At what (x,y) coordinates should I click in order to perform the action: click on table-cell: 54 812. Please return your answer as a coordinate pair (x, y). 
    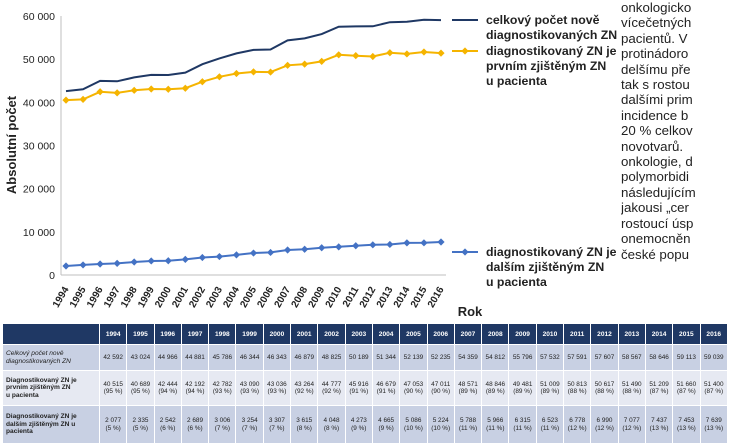
    Looking at the image, I should click on (495, 357).